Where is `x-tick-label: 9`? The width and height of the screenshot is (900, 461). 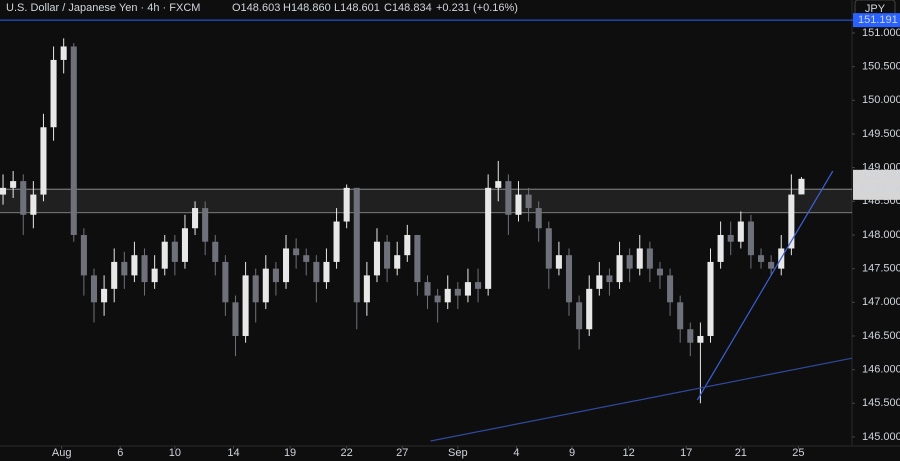
x-tick-label: 9 is located at coordinates (572, 453).